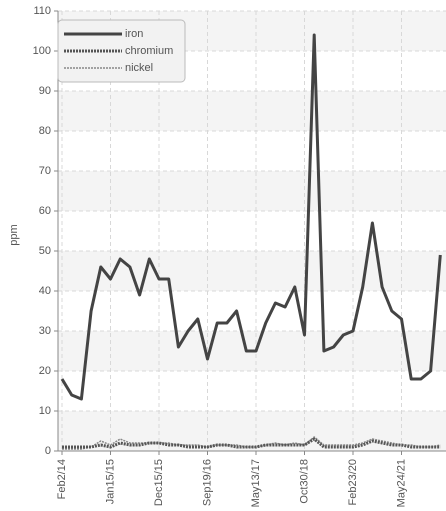  I want to click on y-tick-label: 70, so click(45, 171).